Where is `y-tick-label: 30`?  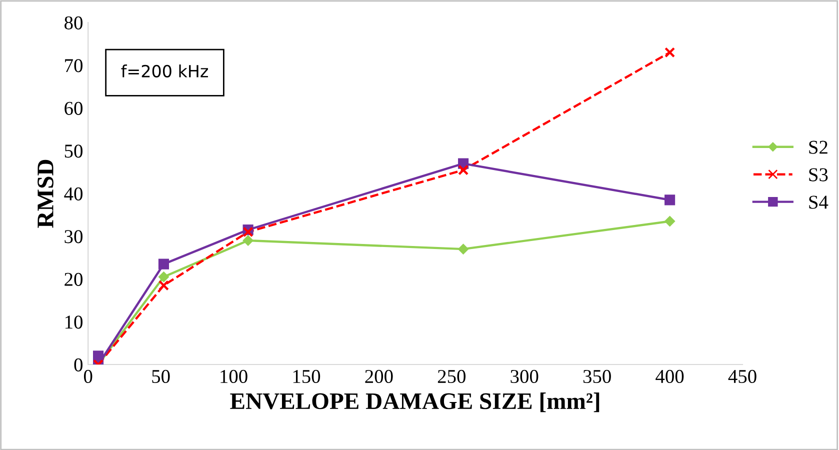 y-tick-label: 30 is located at coordinates (73, 237).